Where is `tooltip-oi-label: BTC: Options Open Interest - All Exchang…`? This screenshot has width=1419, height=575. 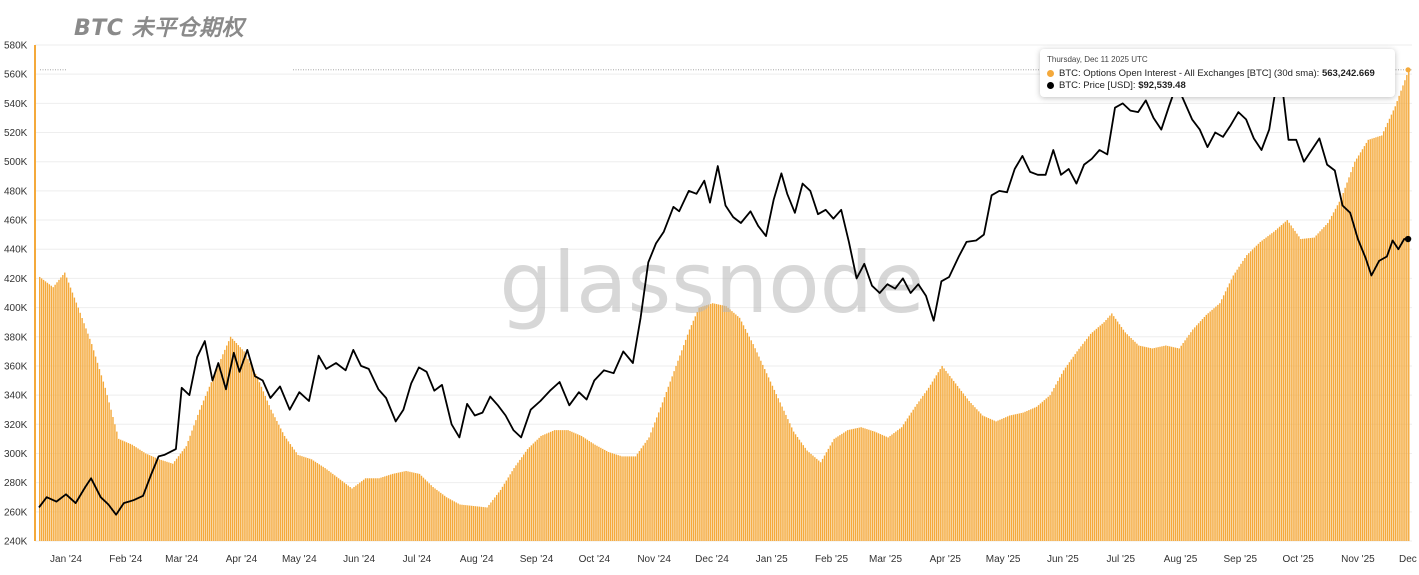
tooltip-oi-label: BTC: Options Open Interest - All Exchang… is located at coordinates (1189, 73).